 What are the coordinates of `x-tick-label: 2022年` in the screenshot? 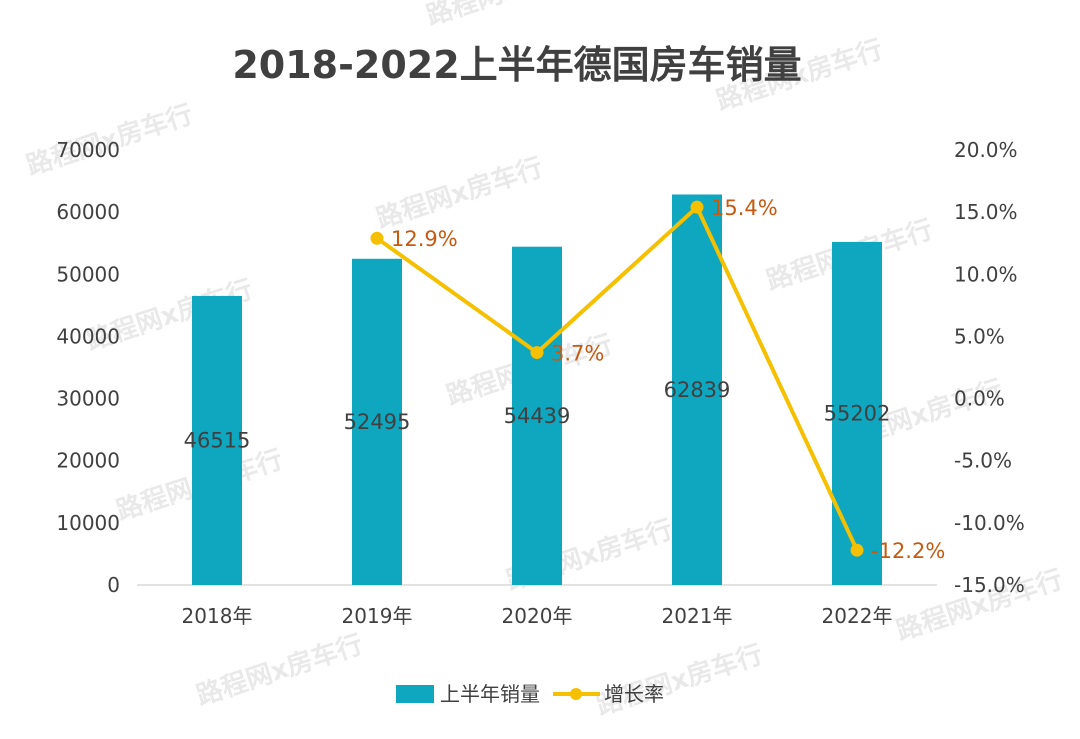 It's located at (857, 616).